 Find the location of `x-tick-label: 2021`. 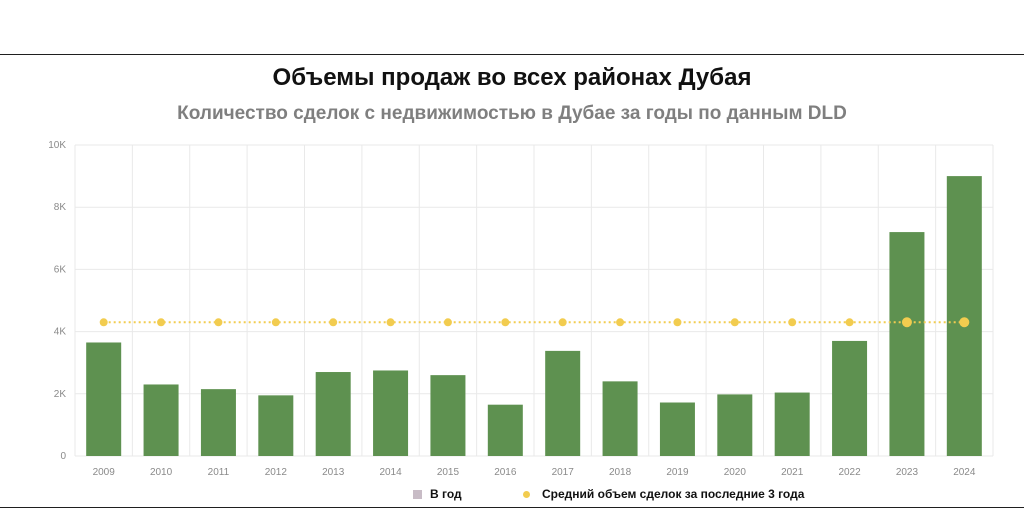

x-tick-label: 2021 is located at coordinates (792, 472).